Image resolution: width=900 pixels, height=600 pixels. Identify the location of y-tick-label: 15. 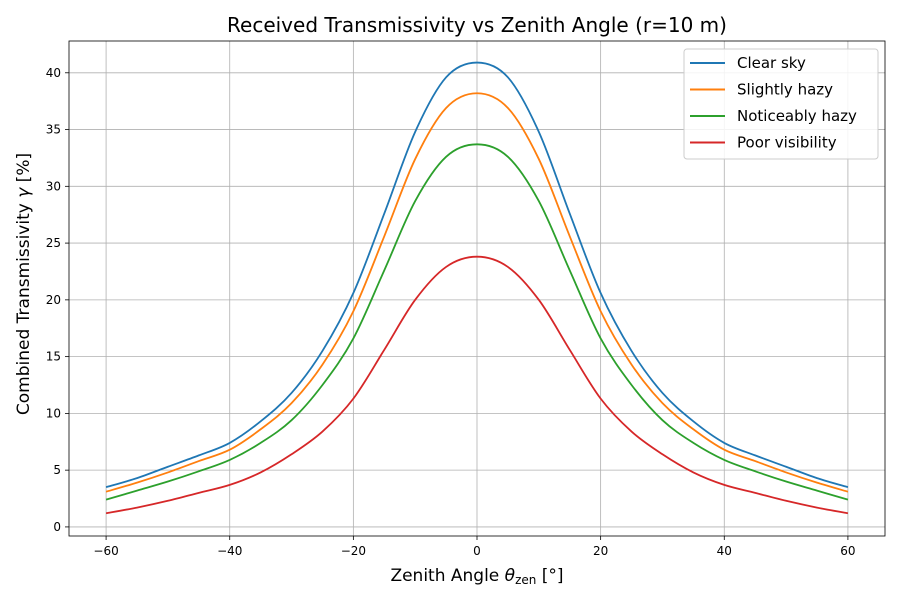
(53, 357).